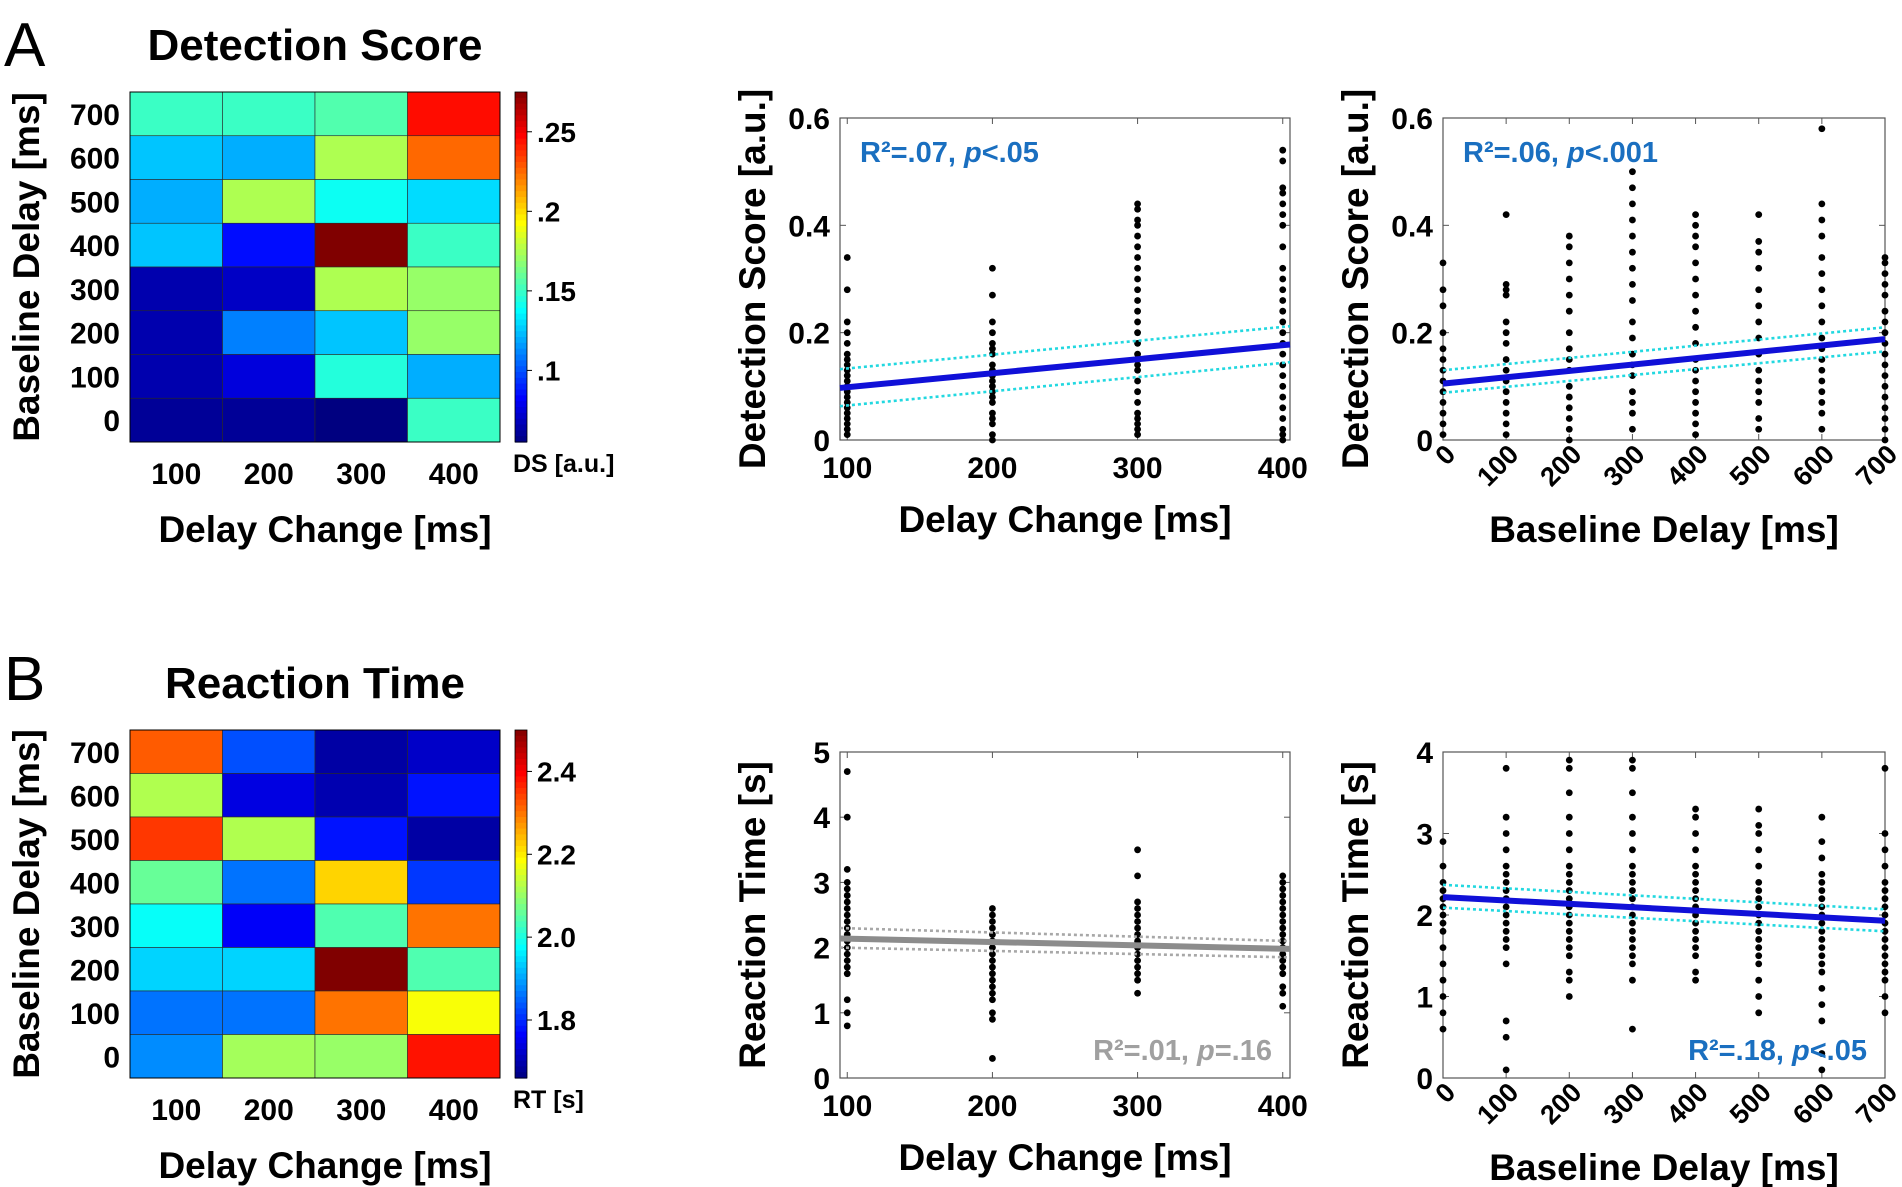 The height and width of the screenshot is (1187, 1902). What do you see at coordinates (1664, 349) in the screenshot?
I see `ci-upper-line` at bounding box center [1664, 349].